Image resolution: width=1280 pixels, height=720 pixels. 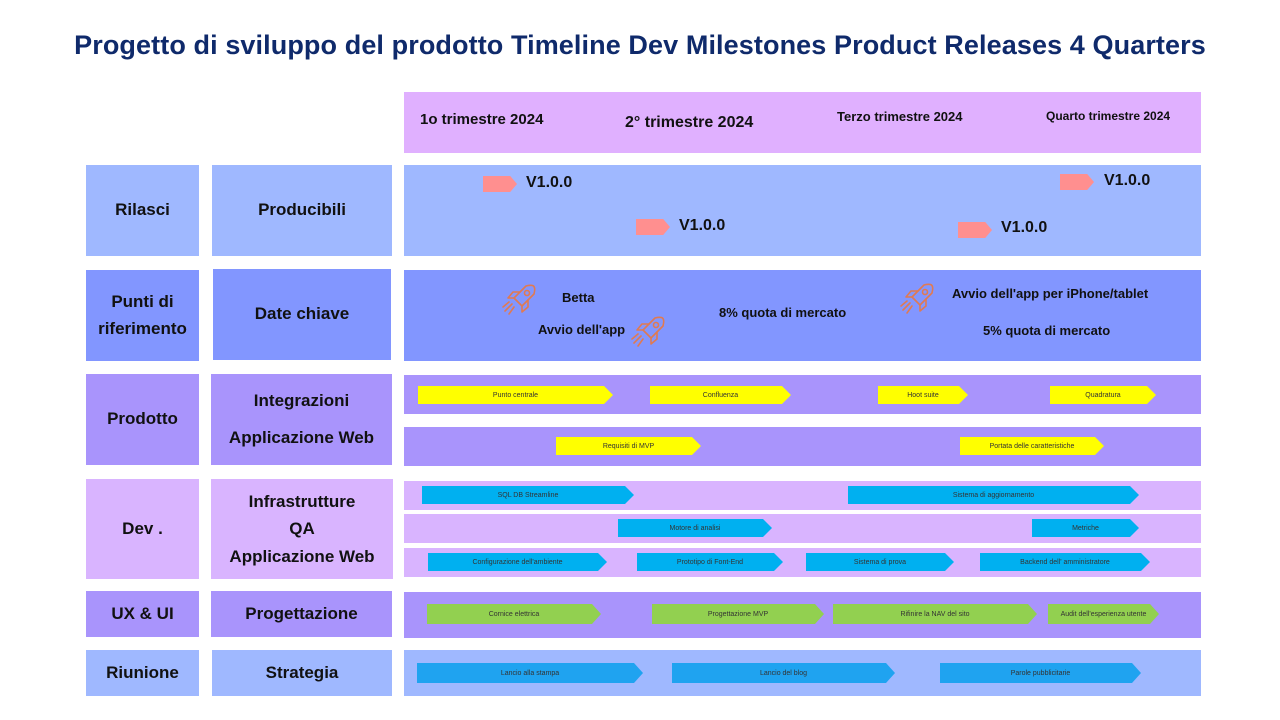 What do you see at coordinates (302, 502) in the screenshot?
I see `row-label-infrastrutture: Infrastrutture` at bounding box center [302, 502].